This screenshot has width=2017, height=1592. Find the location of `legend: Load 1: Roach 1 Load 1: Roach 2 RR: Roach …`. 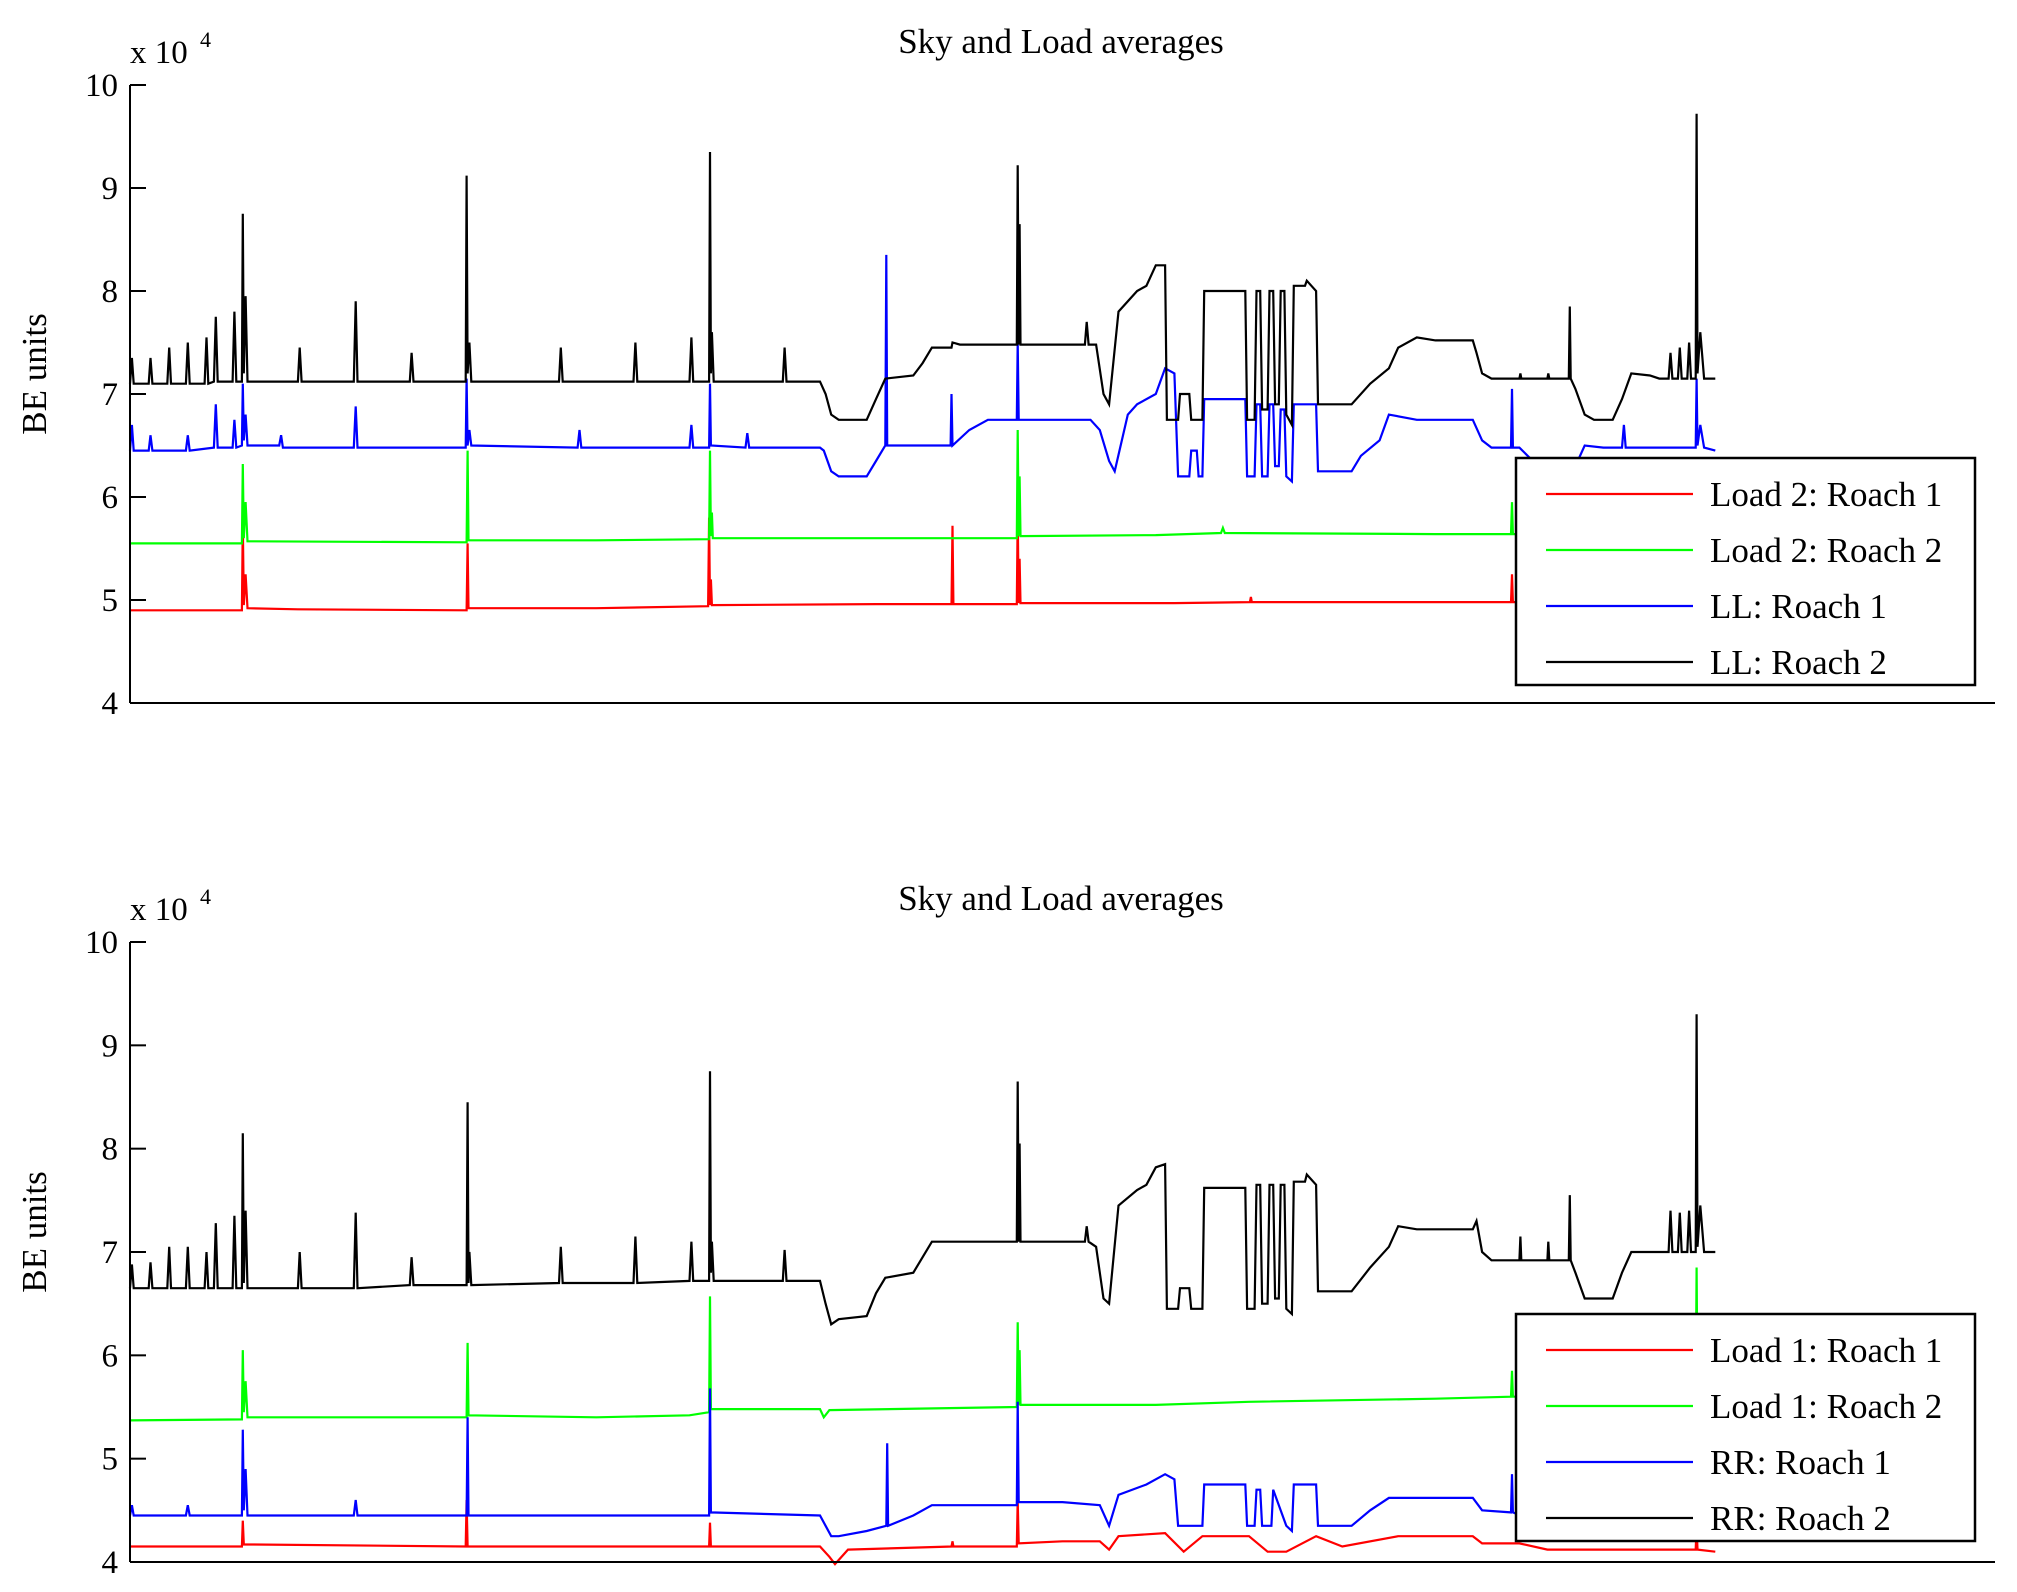

legend: Load 1: Roach 1 Load 1: Roach 2 RR: Roach … is located at coordinates (1745, 1427).